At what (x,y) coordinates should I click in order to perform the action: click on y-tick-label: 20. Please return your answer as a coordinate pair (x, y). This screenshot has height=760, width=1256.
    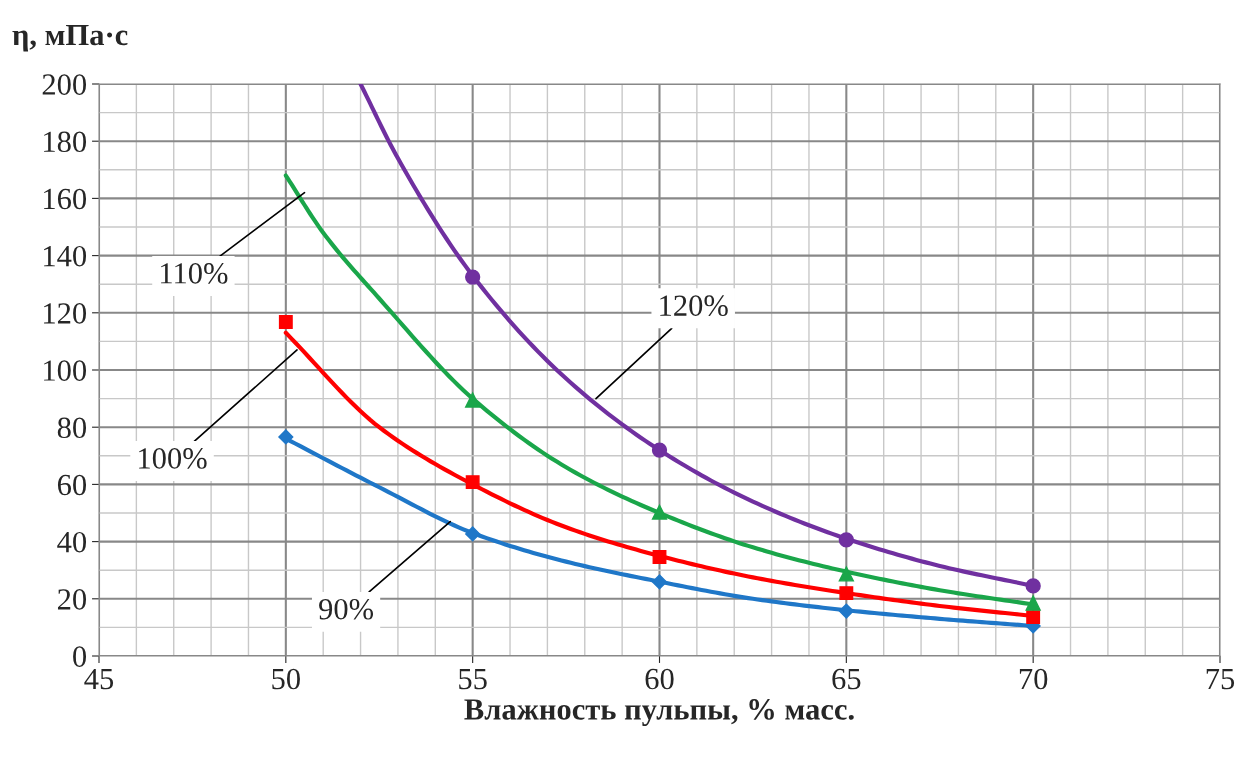
    Looking at the image, I should click on (72, 599).